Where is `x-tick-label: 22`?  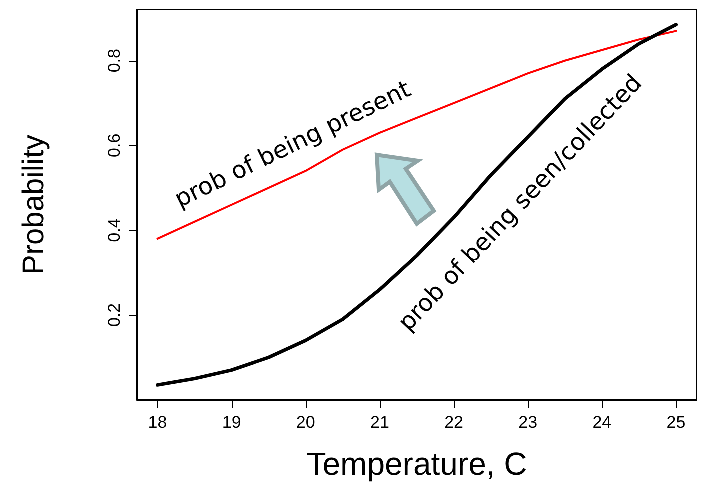 x-tick-label: 22 is located at coordinates (454, 422).